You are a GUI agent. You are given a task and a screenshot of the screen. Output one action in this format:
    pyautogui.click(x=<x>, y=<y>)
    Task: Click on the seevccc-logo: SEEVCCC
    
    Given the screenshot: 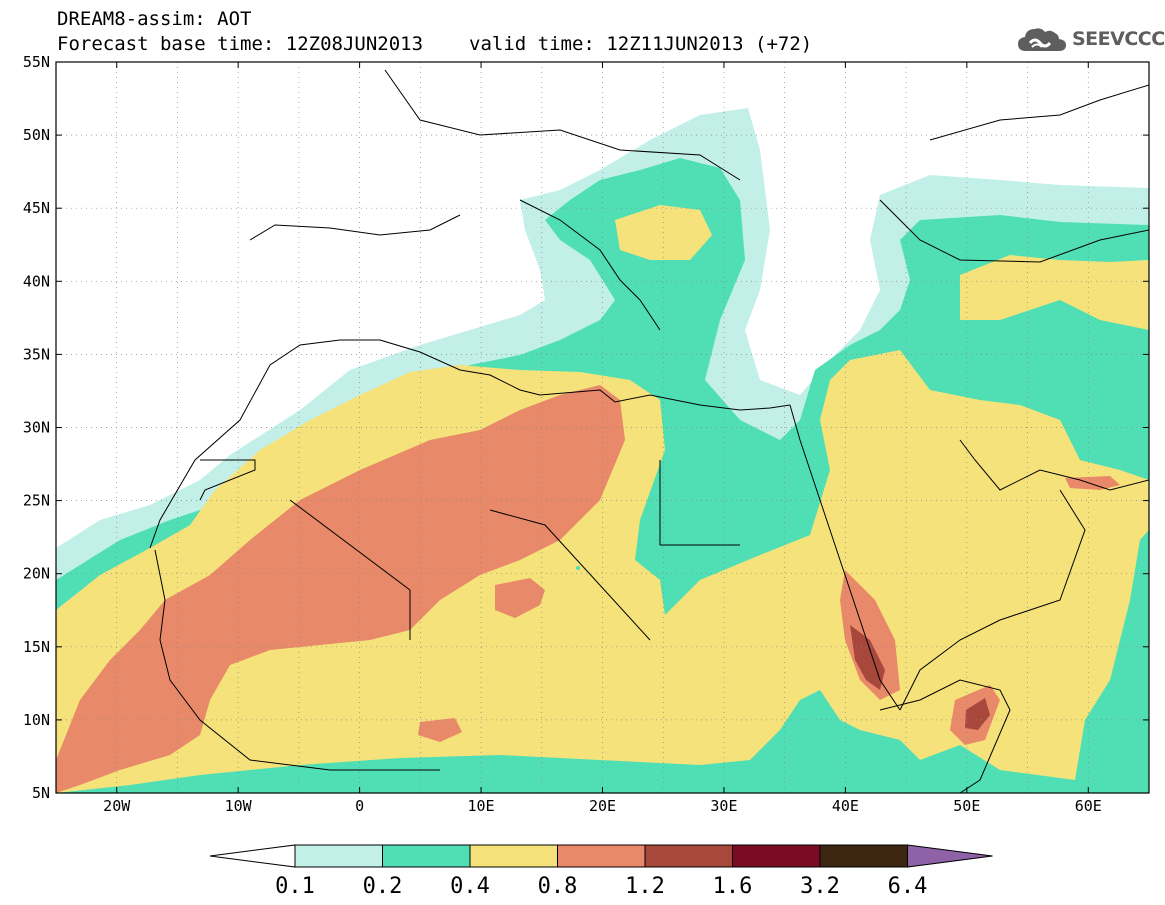 What is the action you would take?
    pyautogui.click(x=1090, y=39)
    